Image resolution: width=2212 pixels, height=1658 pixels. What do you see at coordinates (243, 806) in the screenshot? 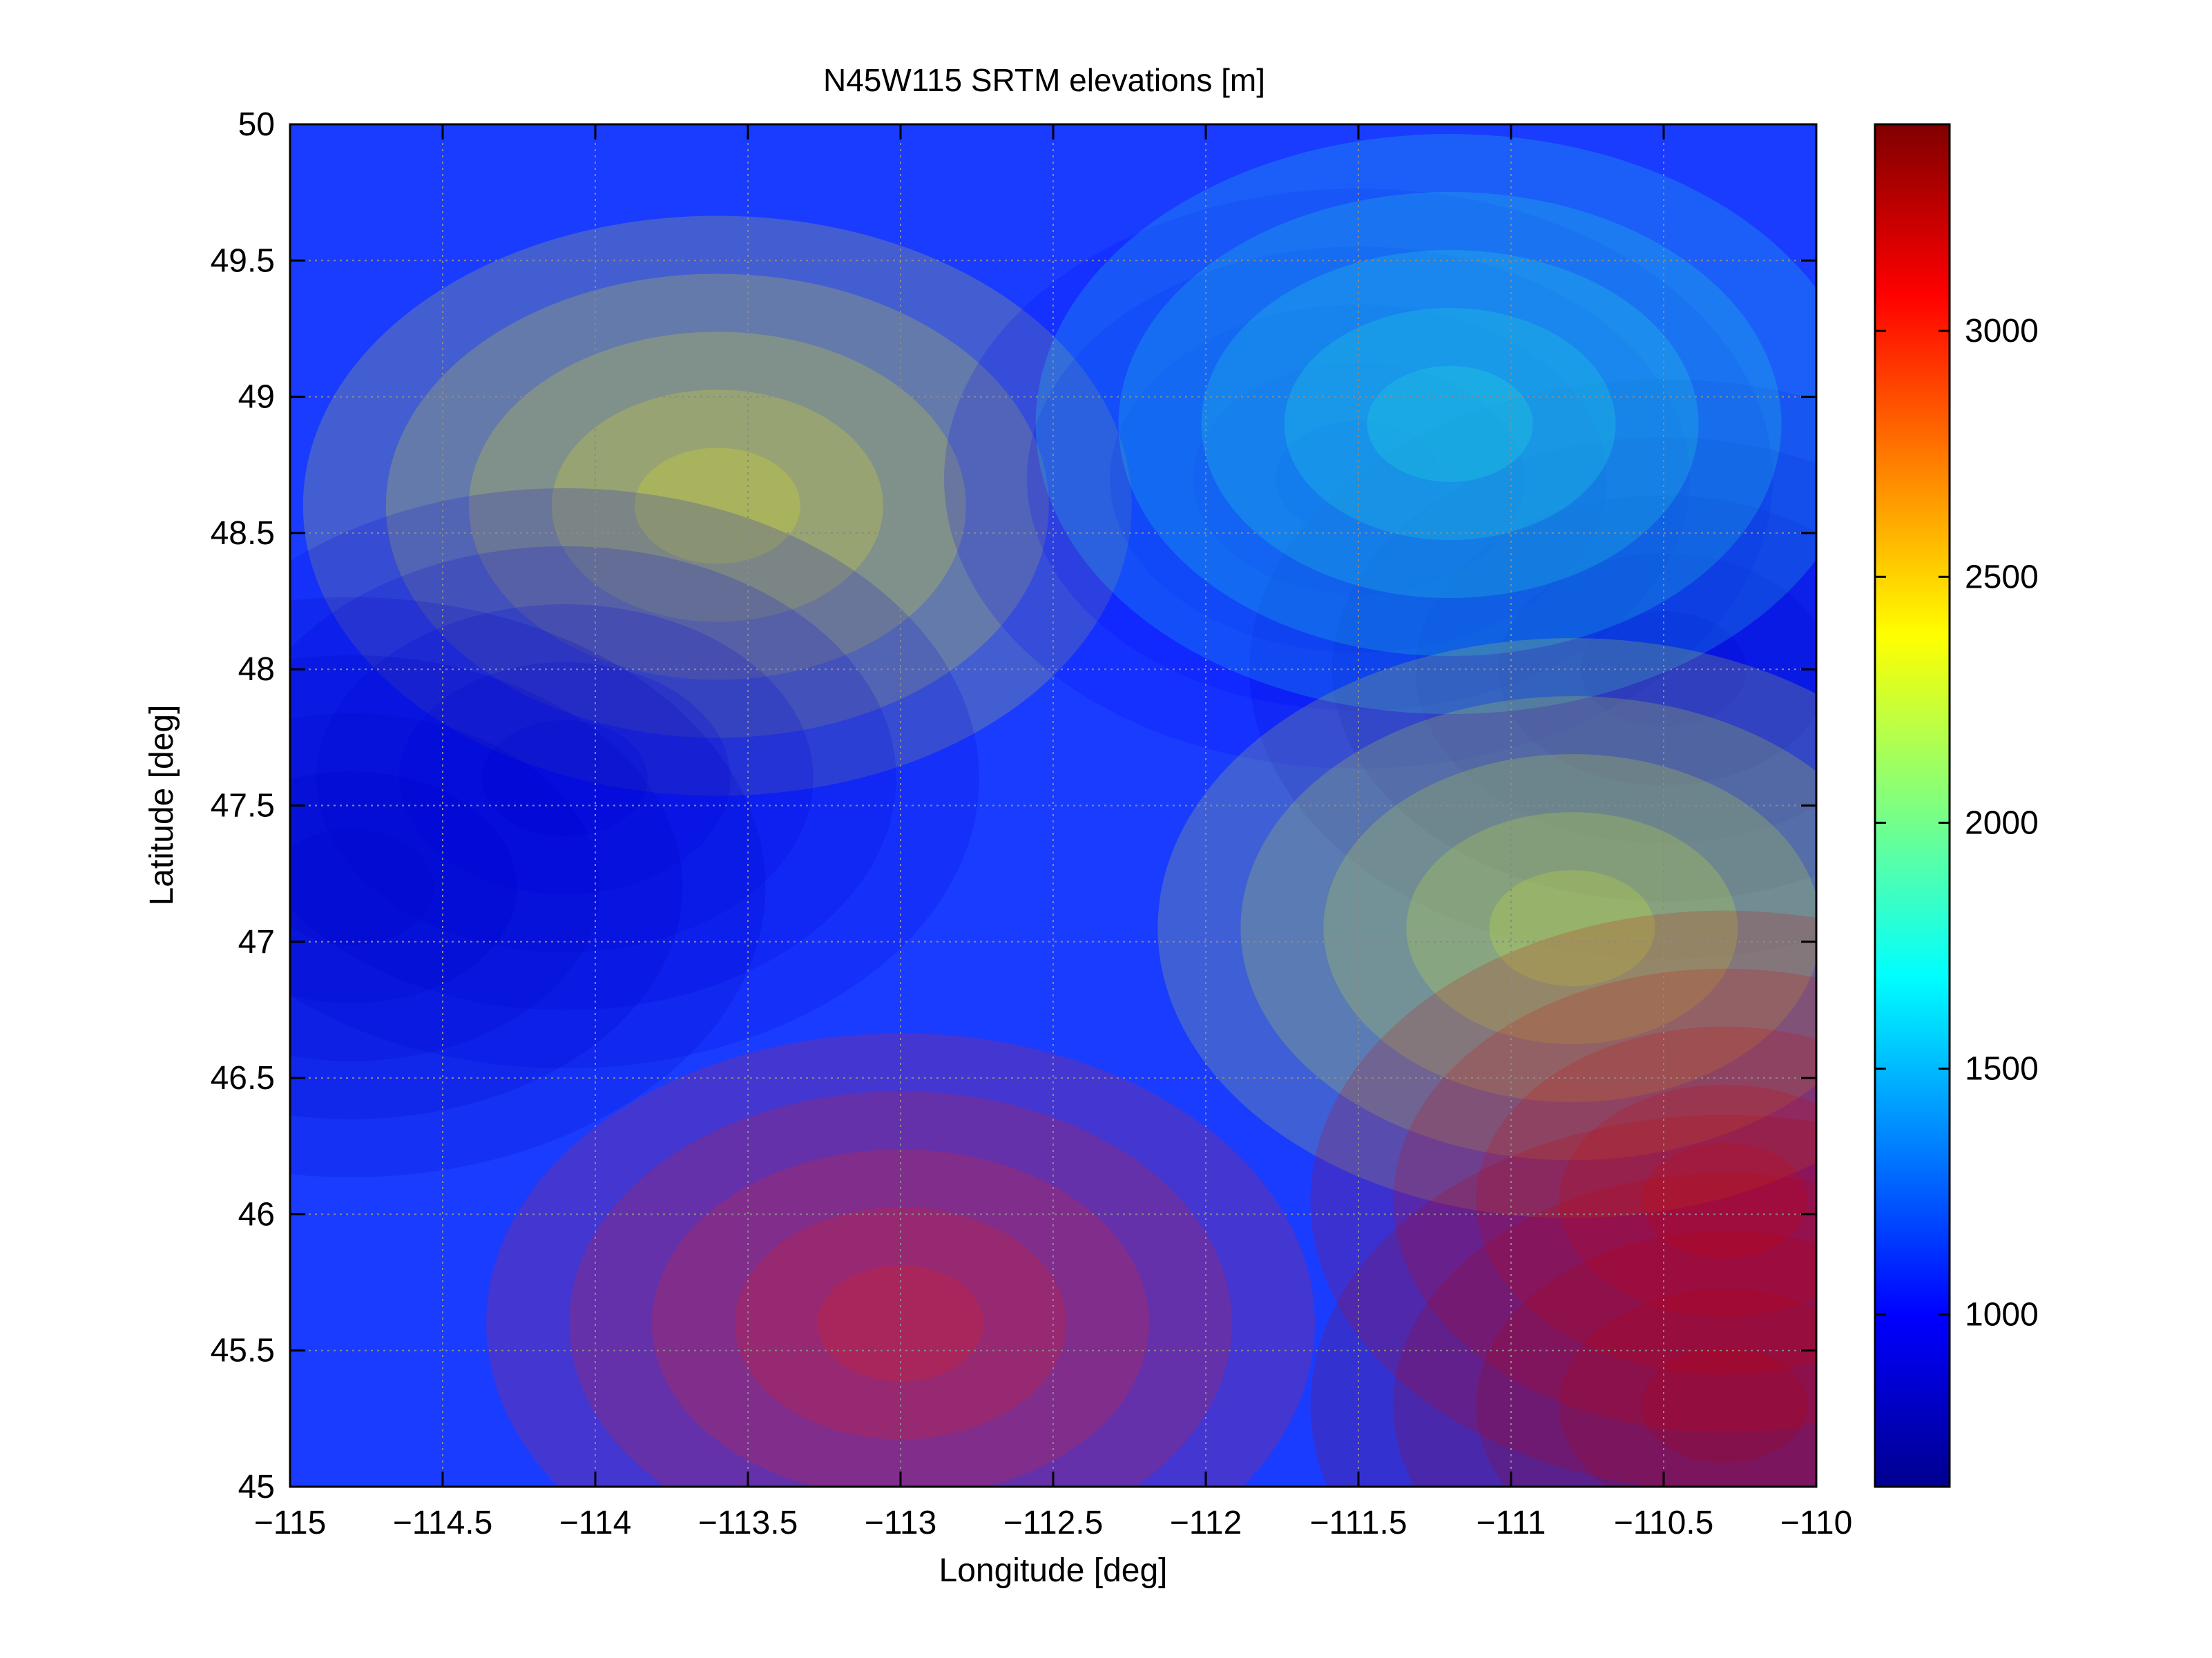
I see `y-tick-label: 47.5` at bounding box center [243, 806].